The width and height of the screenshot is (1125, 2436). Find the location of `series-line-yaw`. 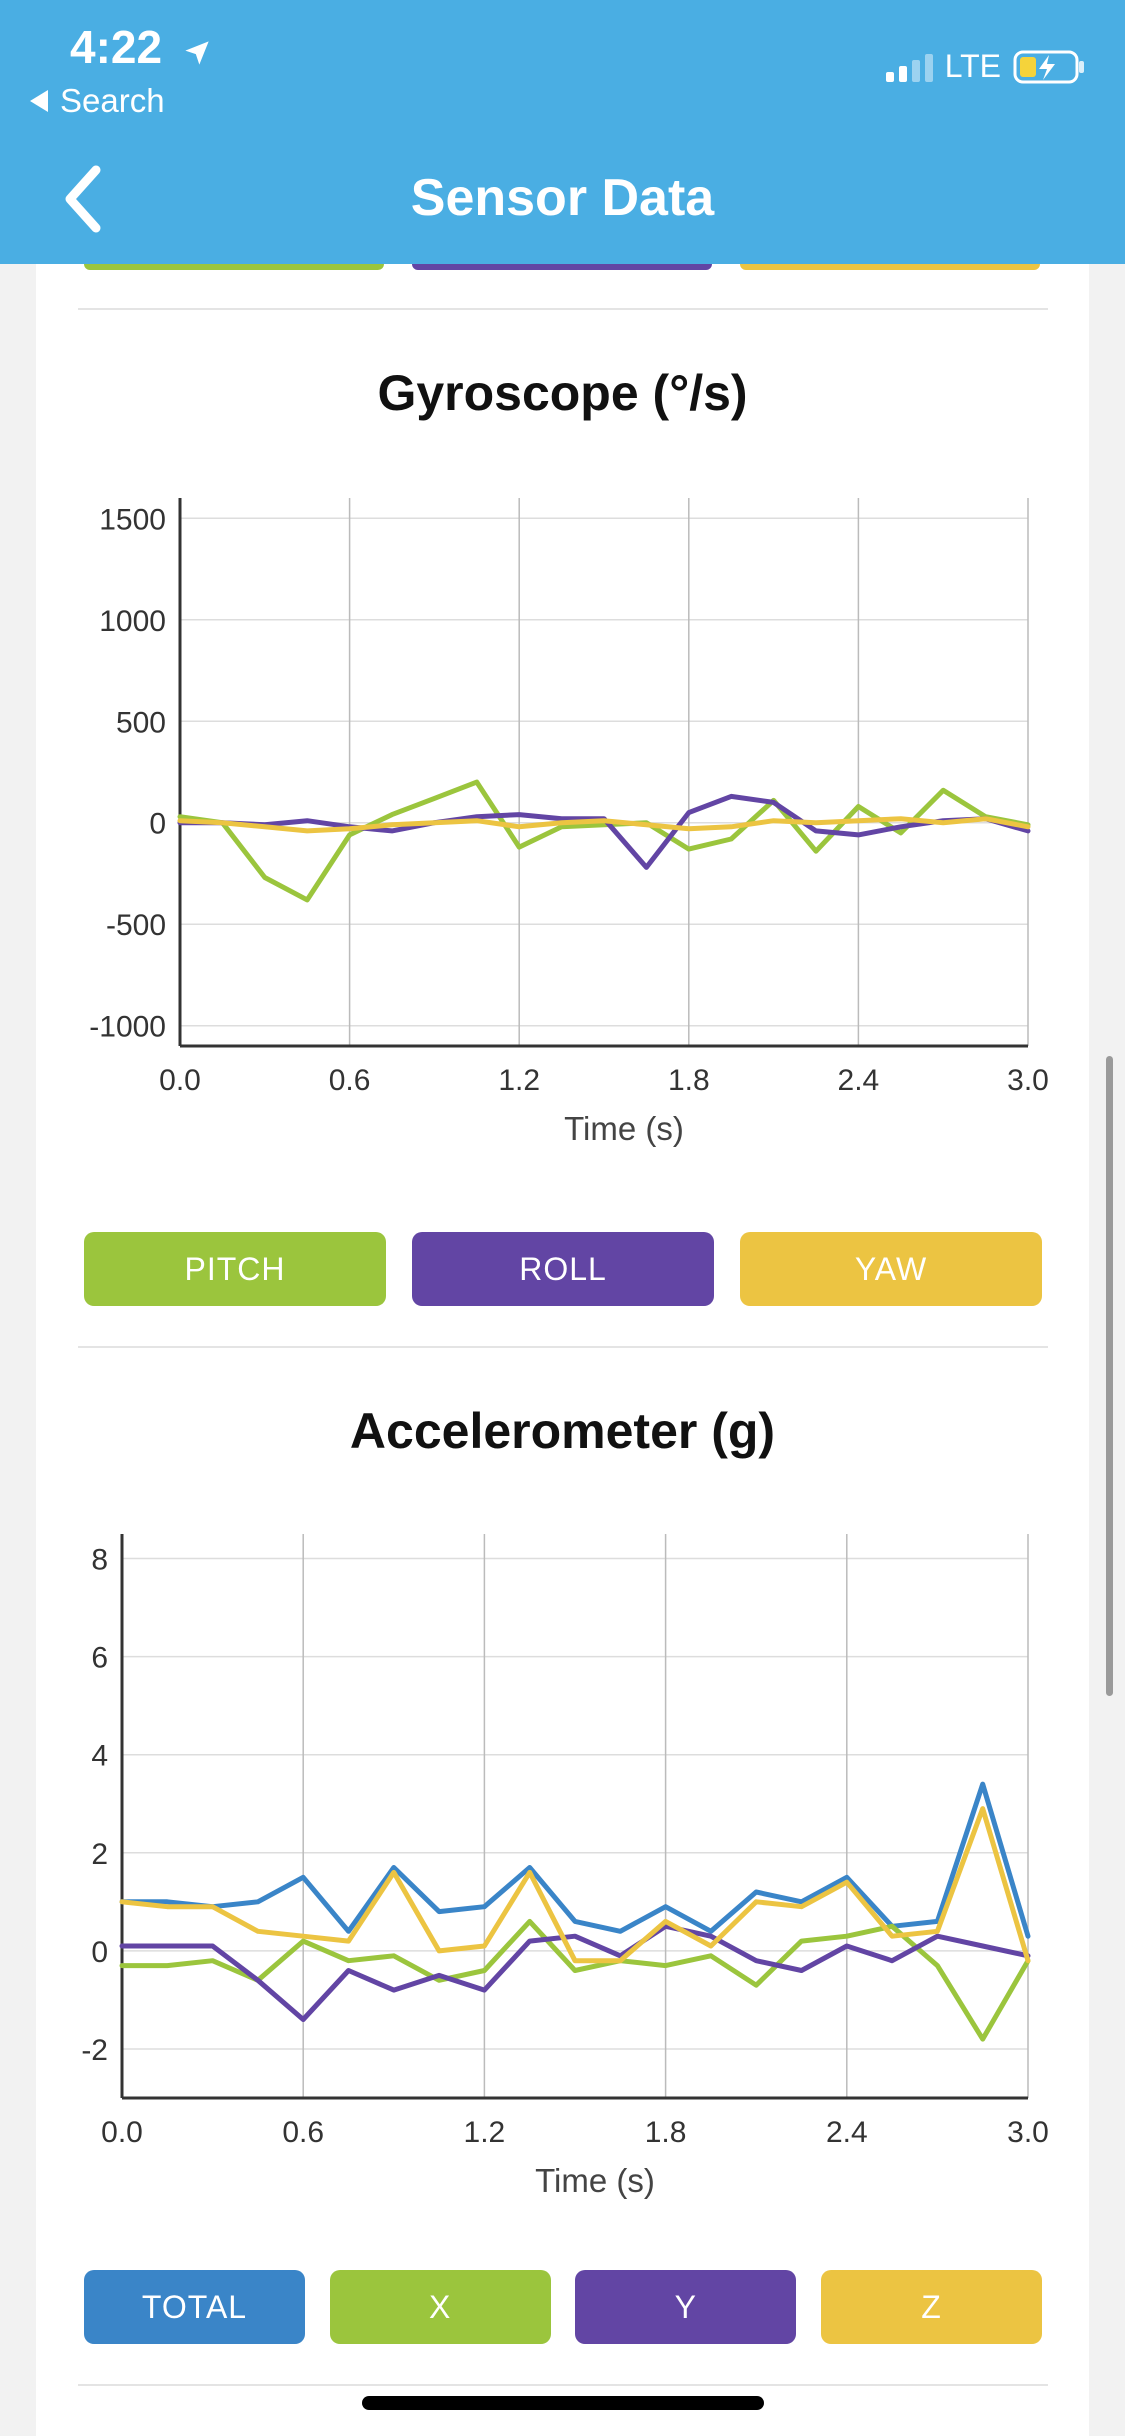

series-line-yaw is located at coordinates (604, 825).